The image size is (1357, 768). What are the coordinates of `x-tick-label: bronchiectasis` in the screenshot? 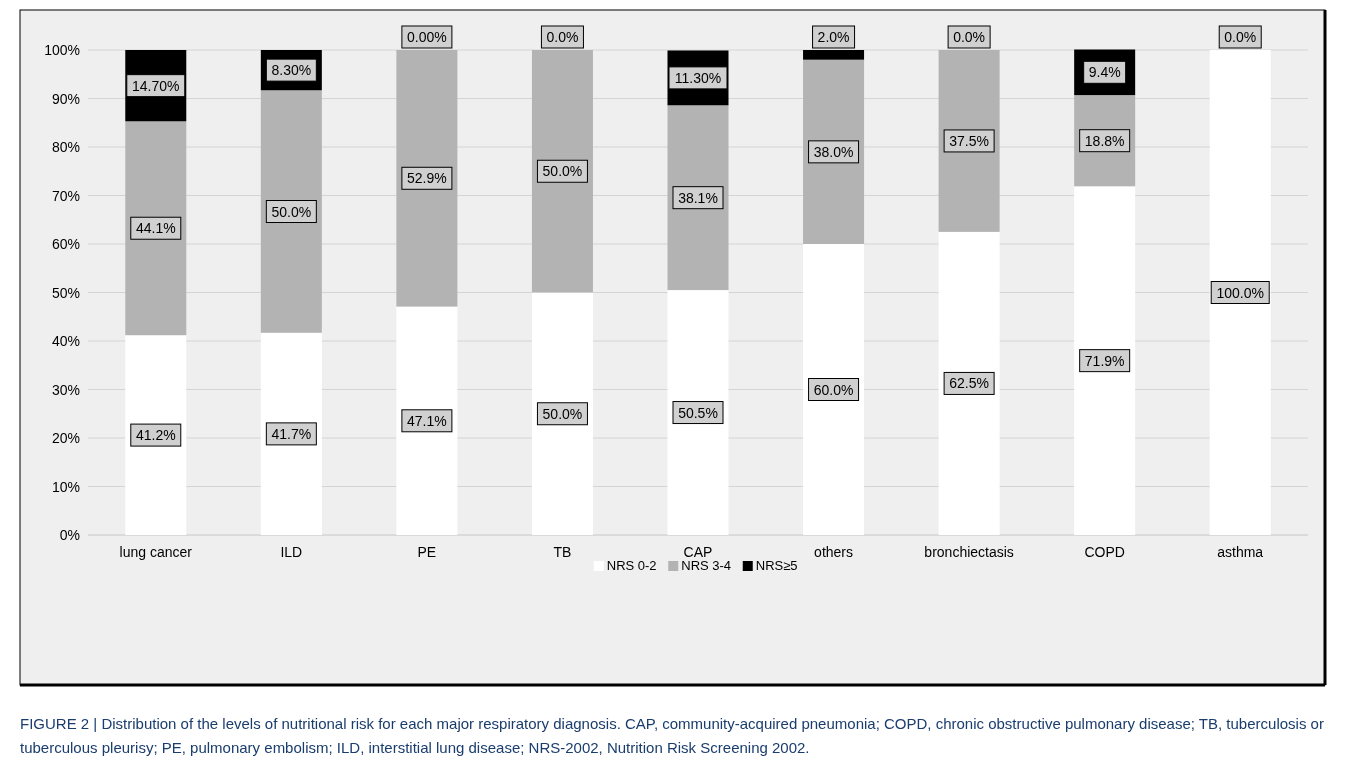 It's located at (969, 552).